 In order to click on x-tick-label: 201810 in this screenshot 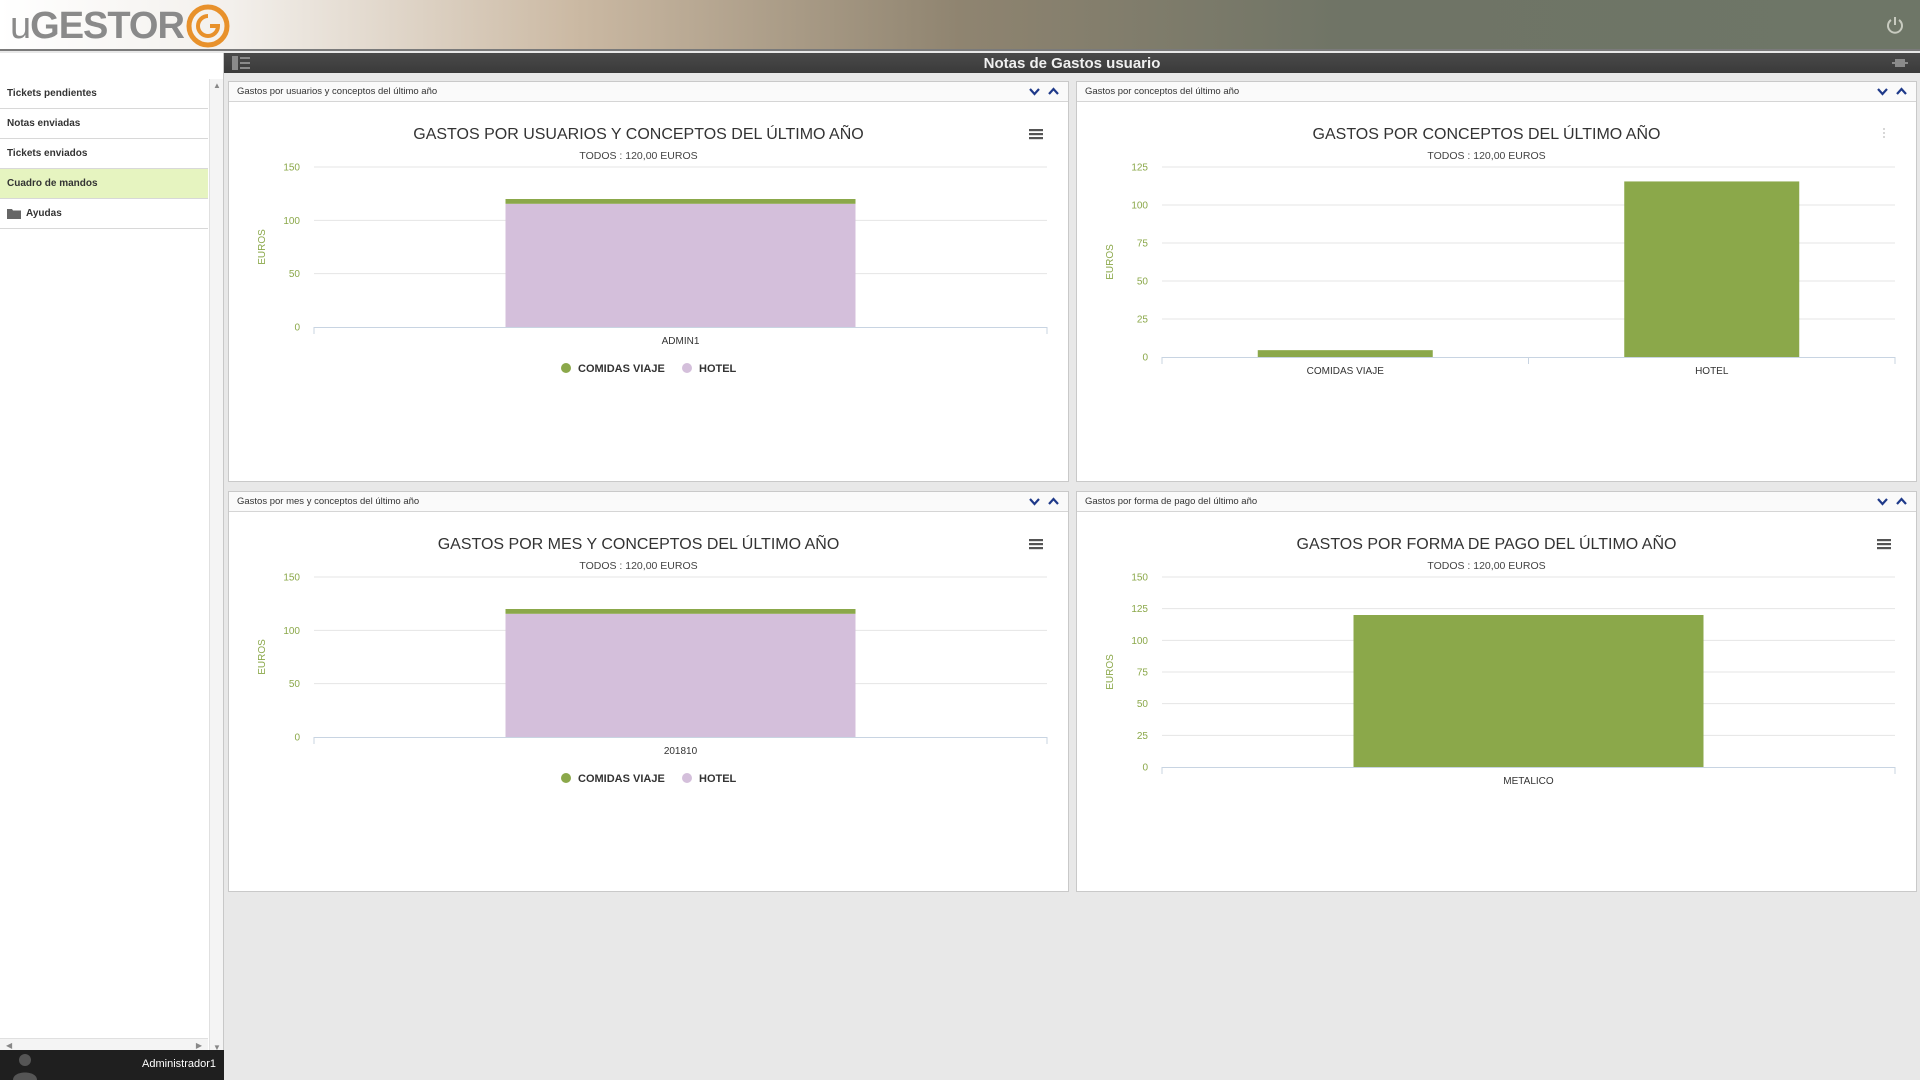, I will do `click(681, 751)`.